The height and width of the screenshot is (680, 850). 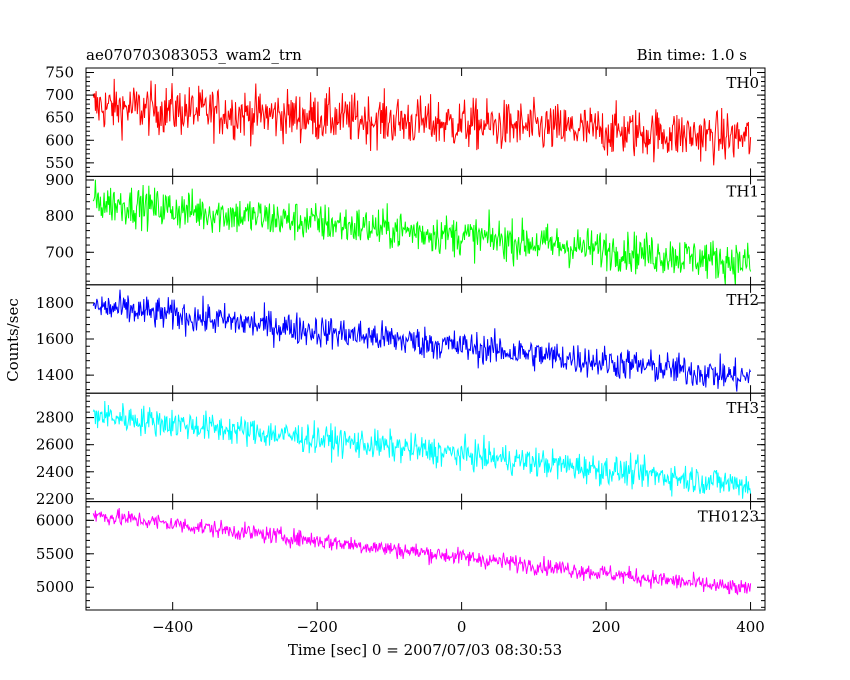 What do you see at coordinates (422, 449) in the screenshot?
I see `series-th3` at bounding box center [422, 449].